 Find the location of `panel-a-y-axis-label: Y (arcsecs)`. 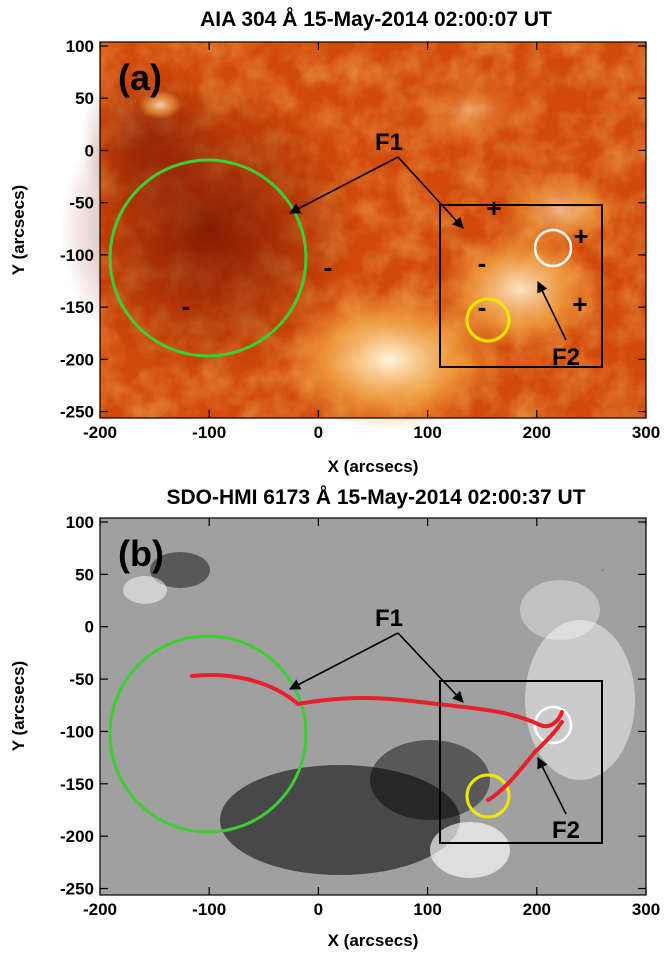

panel-a-y-axis-label: Y (arcsecs) is located at coordinates (18, 230).